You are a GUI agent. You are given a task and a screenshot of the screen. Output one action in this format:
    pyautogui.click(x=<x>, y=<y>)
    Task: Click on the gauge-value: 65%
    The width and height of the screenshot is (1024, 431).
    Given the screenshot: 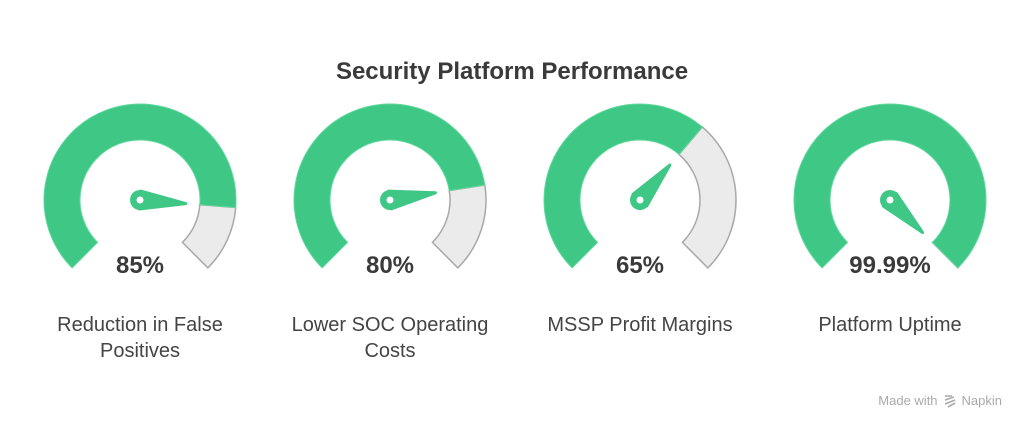 What is the action you would take?
    pyautogui.click(x=640, y=265)
    